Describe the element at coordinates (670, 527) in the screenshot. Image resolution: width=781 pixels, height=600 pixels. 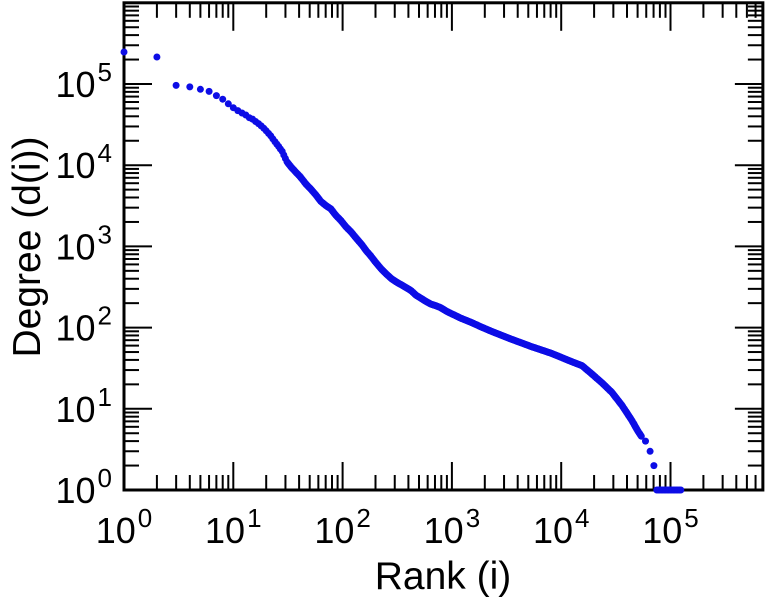
I see `x-tick-label: 10⁵` at that location.